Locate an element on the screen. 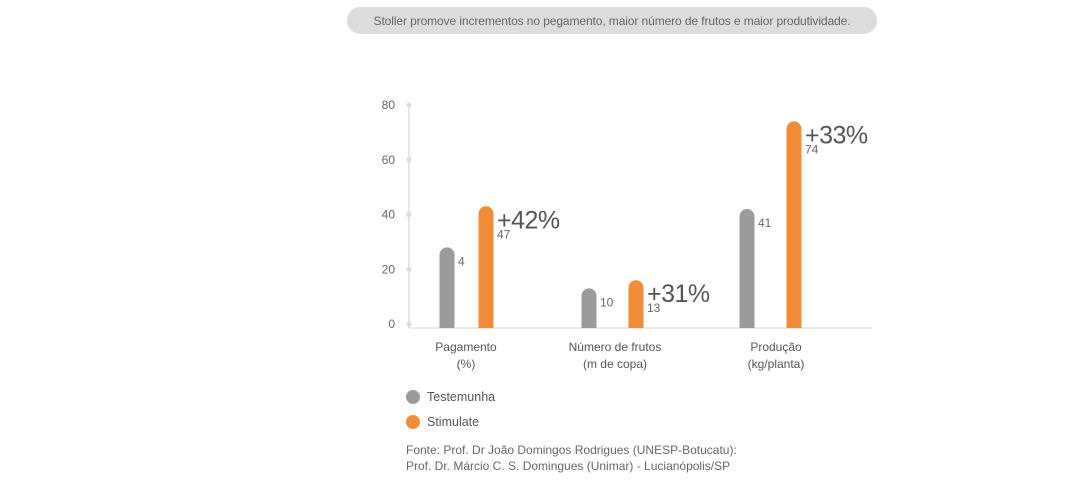 Image resolution: width=1090 pixels, height=484 pixels. value-label-testemunha: 4 is located at coordinates (461, 261).